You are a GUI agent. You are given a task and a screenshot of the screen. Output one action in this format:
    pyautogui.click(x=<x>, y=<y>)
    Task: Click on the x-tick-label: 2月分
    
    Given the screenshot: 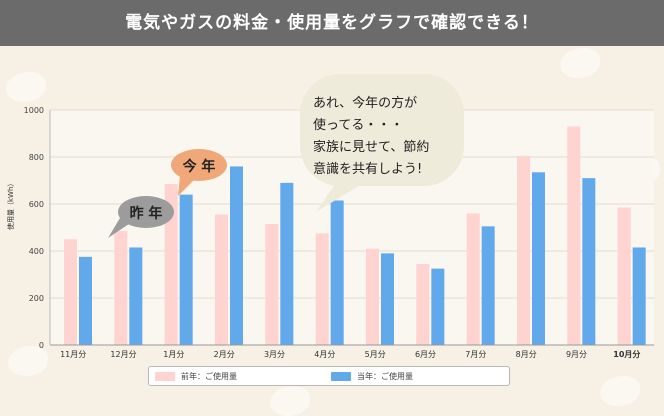 What is the action you would take?
    pyautogui.click(x=224, y=354)
    